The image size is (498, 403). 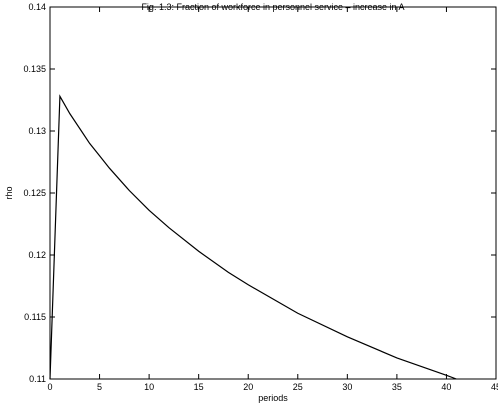 I want to click on x-tick-label: 10, so click(x=149, y=387).